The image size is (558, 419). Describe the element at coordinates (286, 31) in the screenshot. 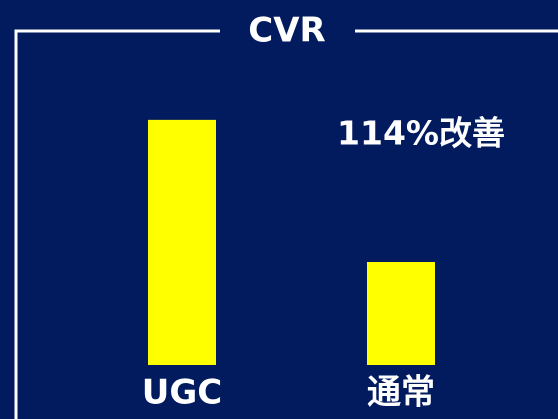

I see `chart-title: CVR` at that location.